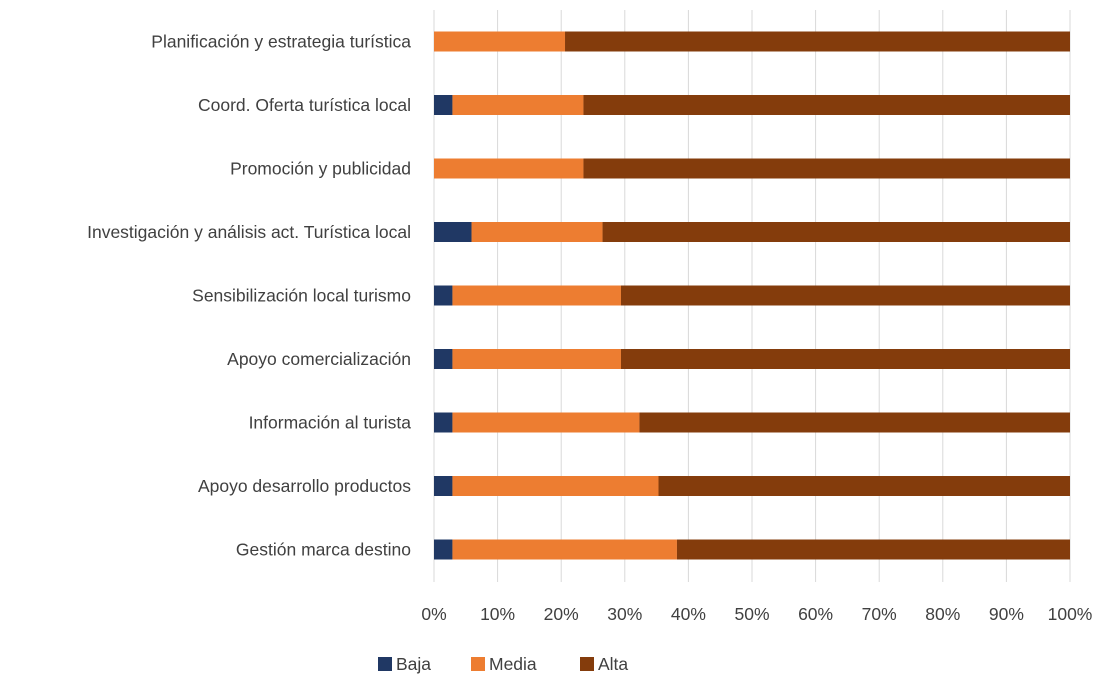  What do you see at coordinates (613, 664) in the screenshot?
I see `legend-label-alta: Alta` at bounding box center [613, 664].